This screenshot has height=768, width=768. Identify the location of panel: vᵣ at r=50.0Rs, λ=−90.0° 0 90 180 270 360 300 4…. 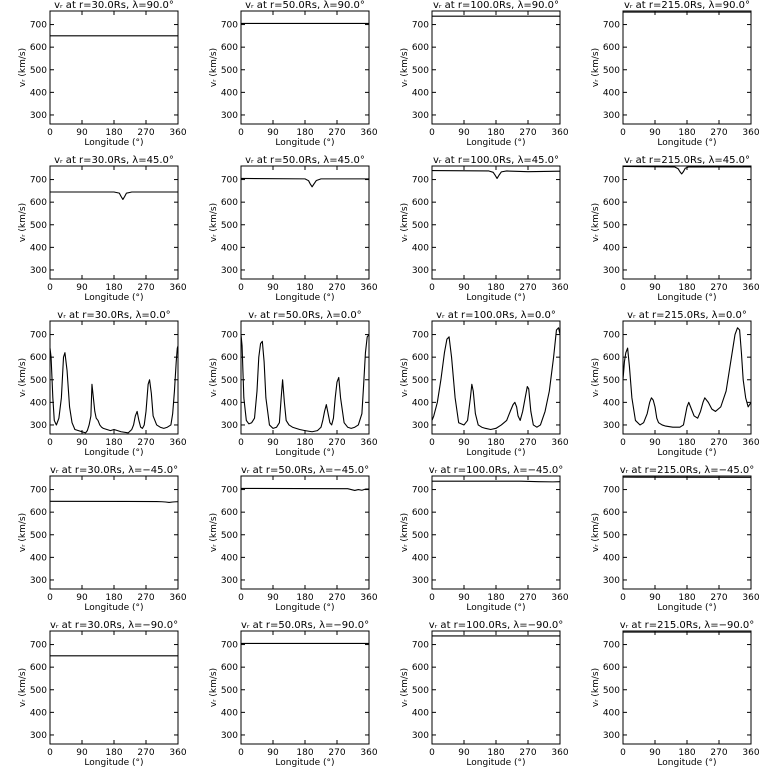
(293, 694).